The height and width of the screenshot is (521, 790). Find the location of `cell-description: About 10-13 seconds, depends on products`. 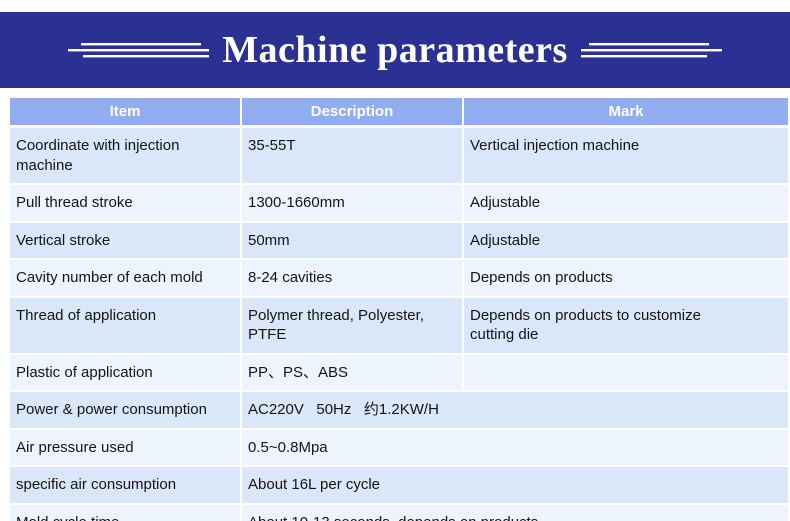

cell-description: About 10-13 seconds, depends on products is located at coordinates (515, 511).